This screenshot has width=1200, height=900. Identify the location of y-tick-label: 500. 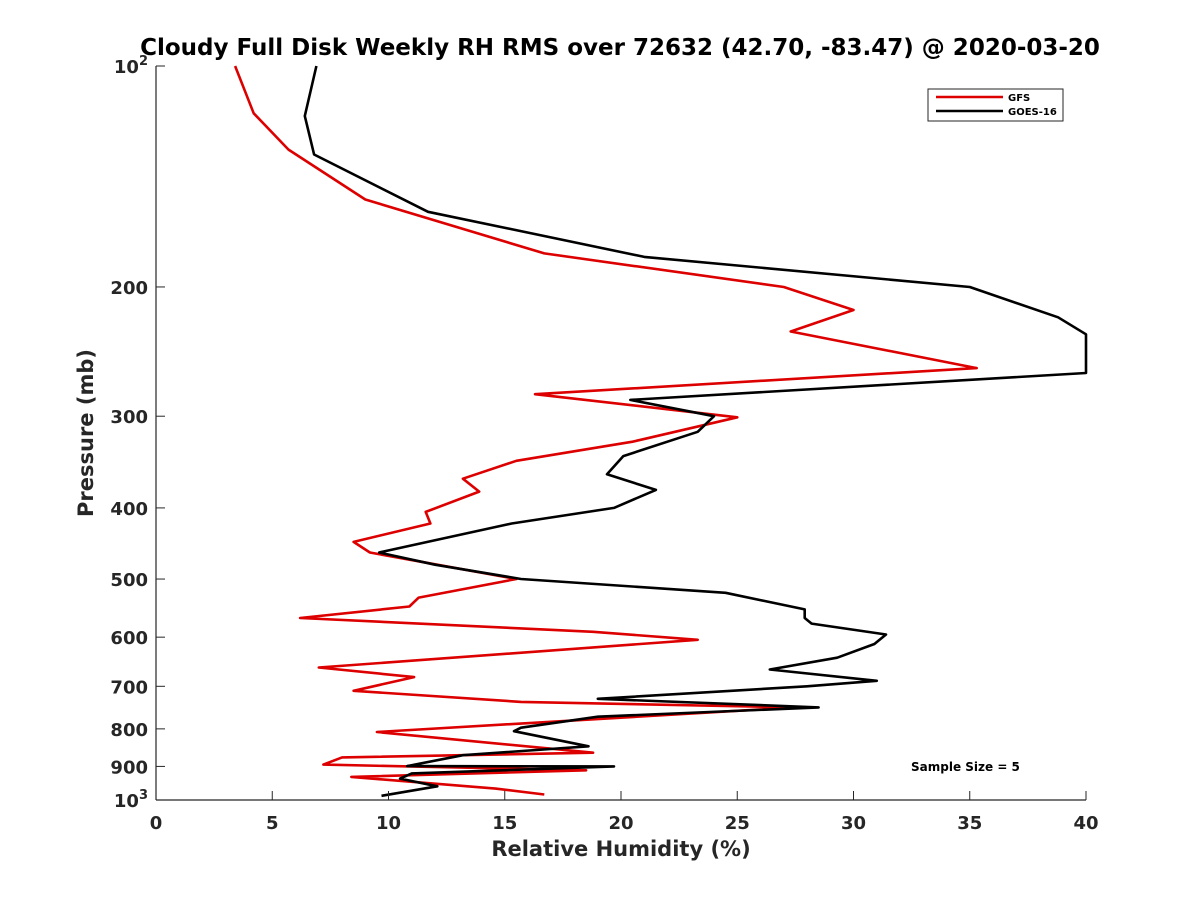
(129, 580).